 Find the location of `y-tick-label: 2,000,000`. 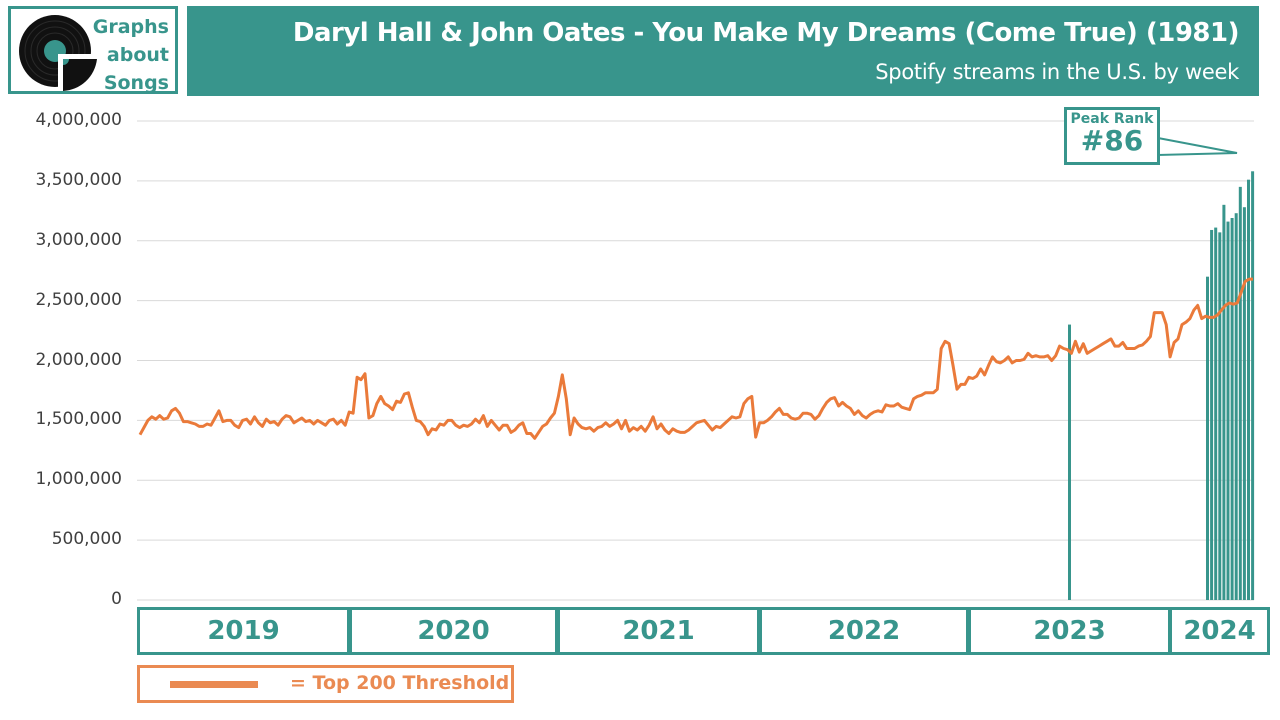

y-tick-label: 2,000,000 is located at coordinates (78, 359).